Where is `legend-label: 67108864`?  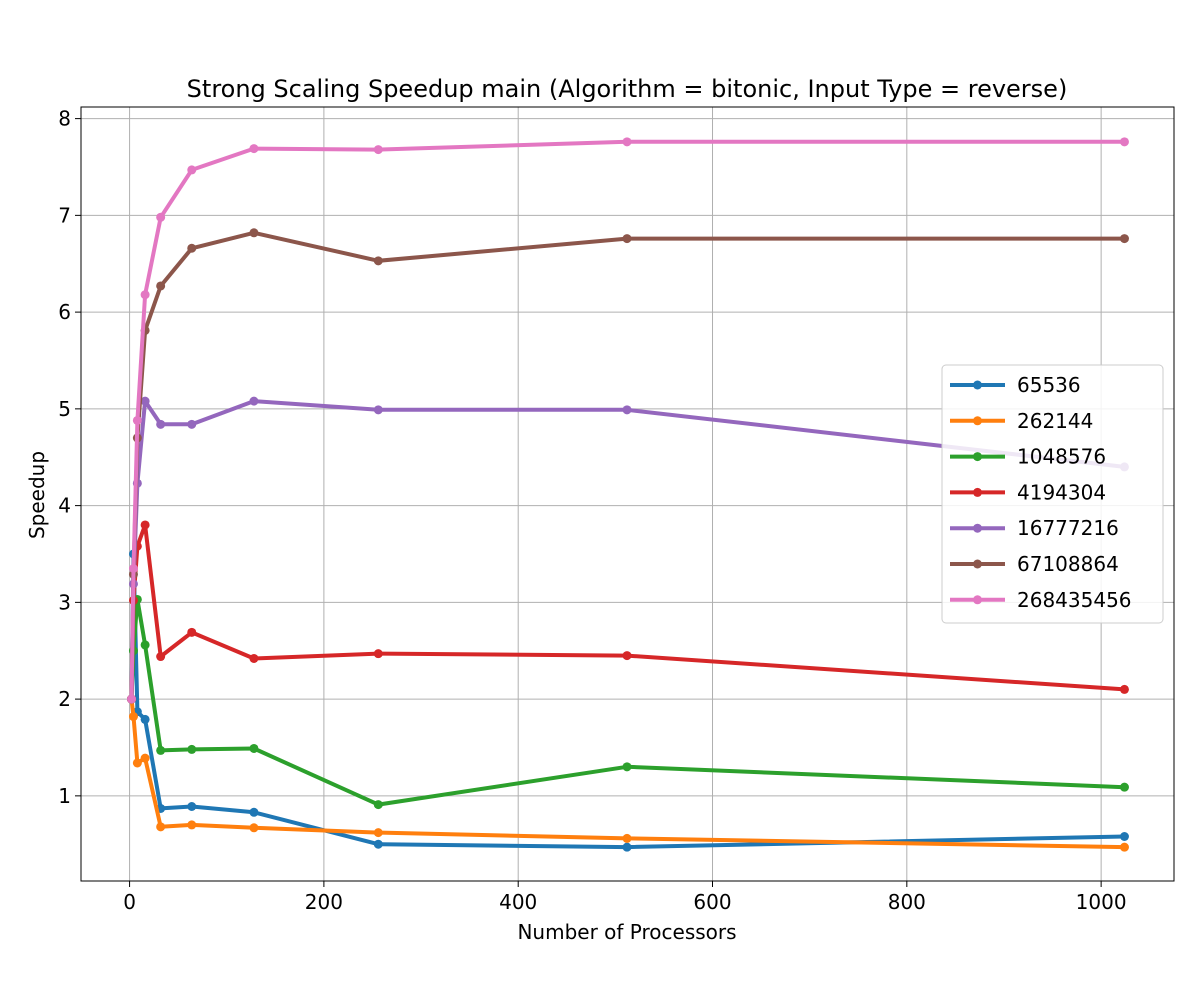 legend-label: 67108864 is located at coordinates (1068, 564).